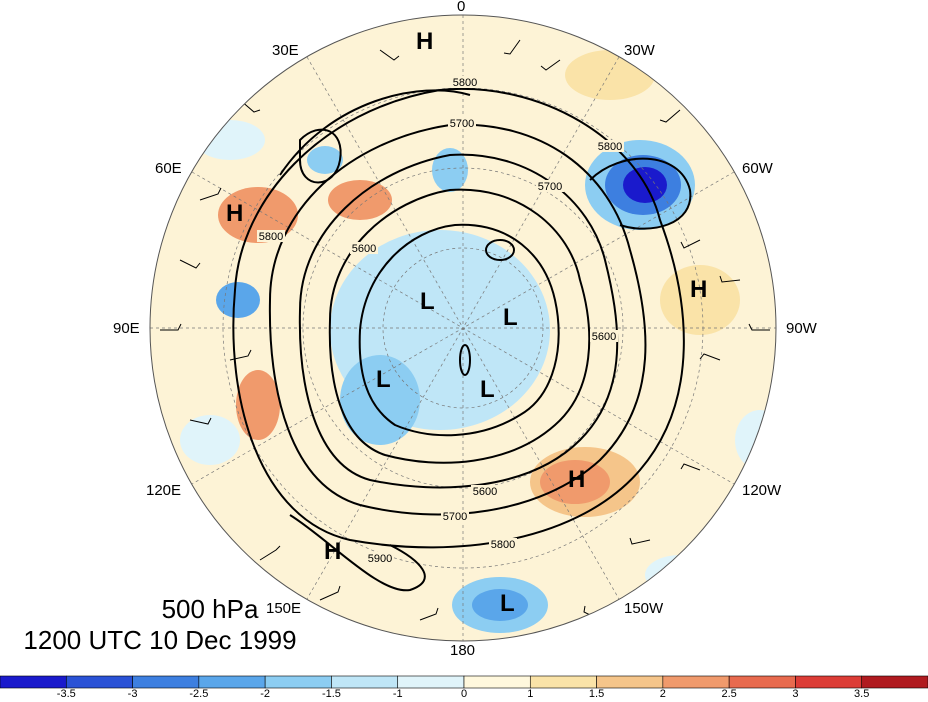  I want to click on contour-label: 5900, so click(380, 559).